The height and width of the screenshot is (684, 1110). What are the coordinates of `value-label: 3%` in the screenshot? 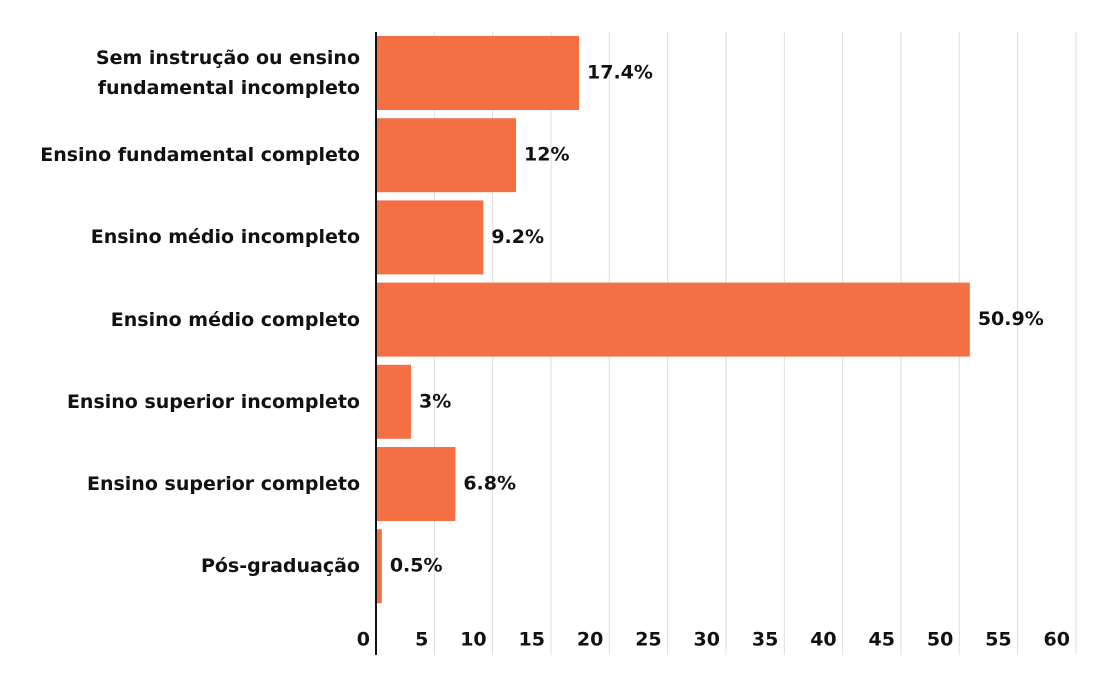 It's located at (435, 401).